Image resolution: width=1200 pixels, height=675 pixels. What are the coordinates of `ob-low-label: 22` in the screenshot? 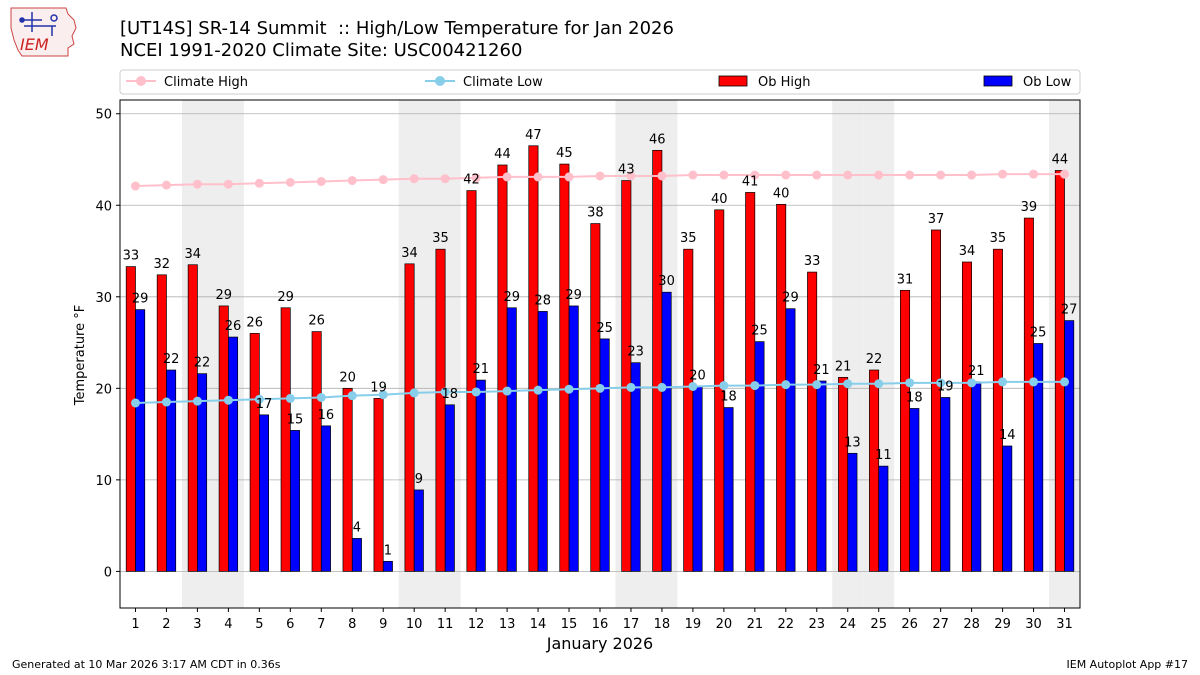 It's located at (171, 359).